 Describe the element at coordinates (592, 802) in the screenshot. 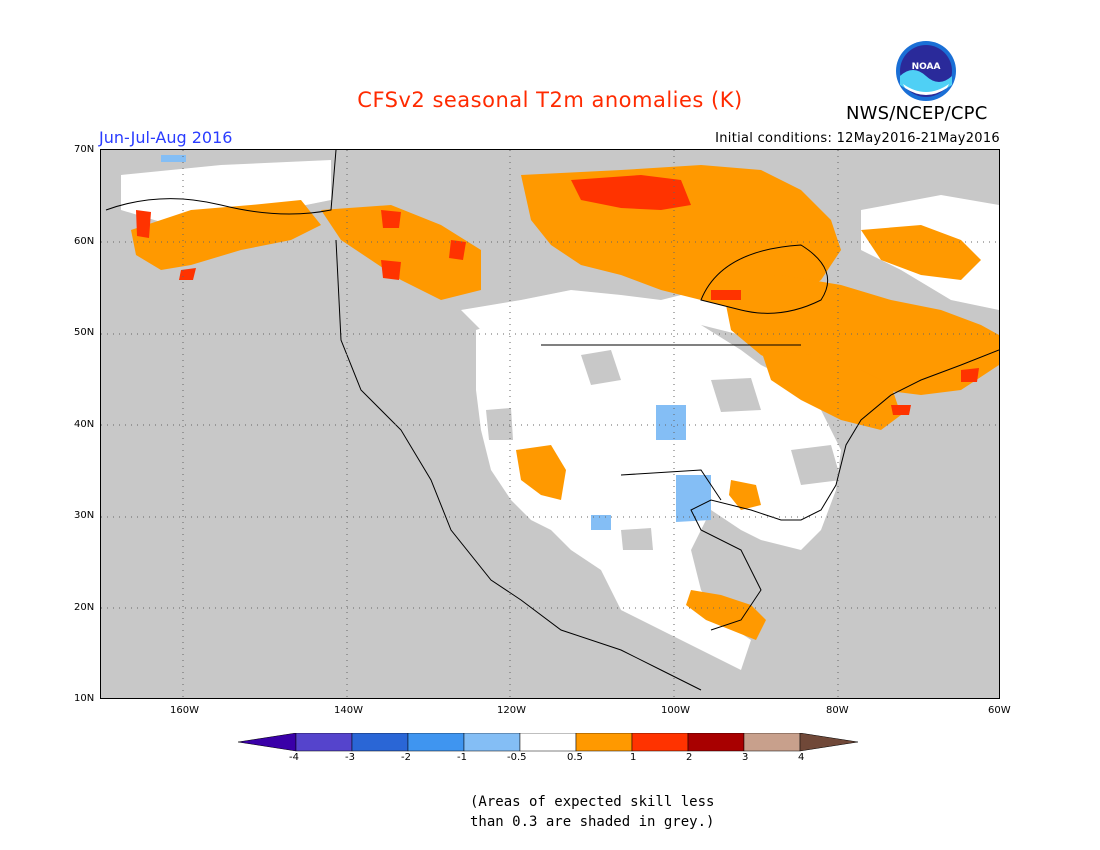

I see `skill-note-line: (Areas of expected skill less` at that location.